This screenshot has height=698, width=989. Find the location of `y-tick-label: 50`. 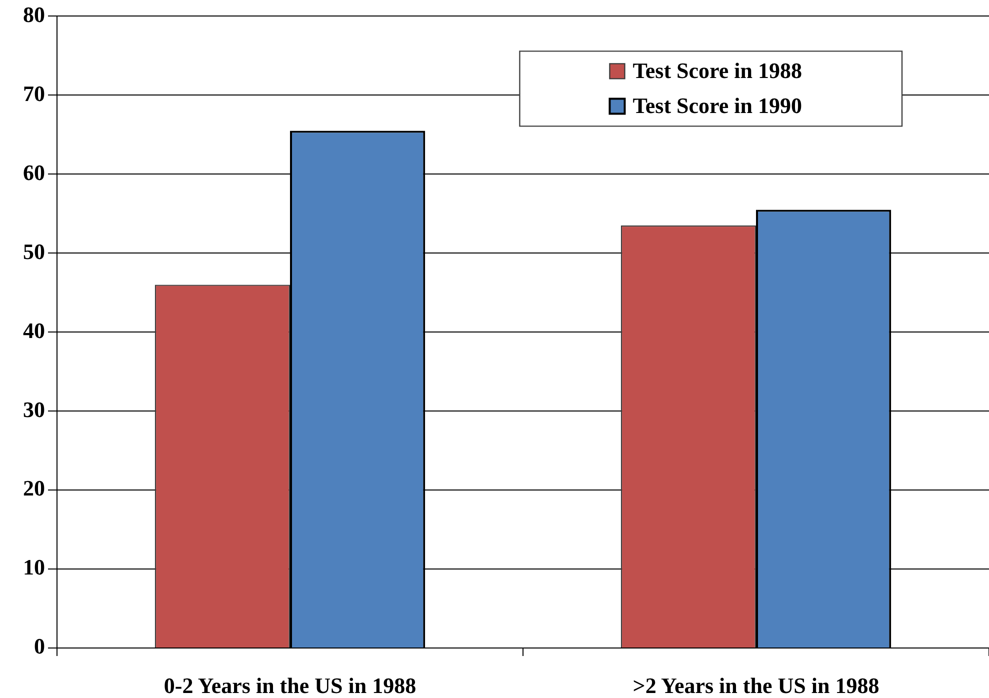

y-tick-label: 50 is located at coordinates (34, 251).